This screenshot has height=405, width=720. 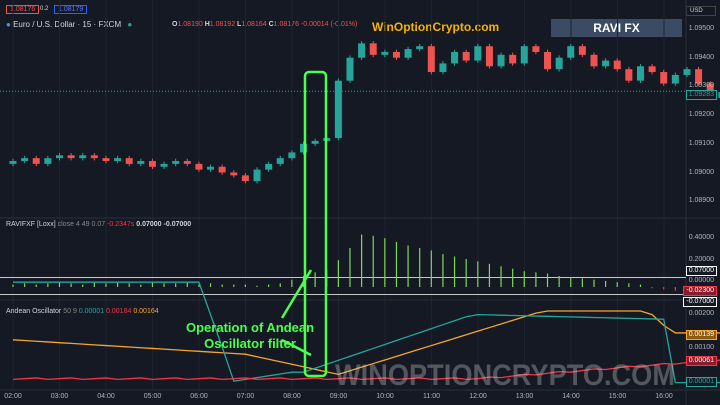 What do you see at coordinates (701, 347) in the screenshot?
I see `andean-axis-label: 0.00100` at bounding box center [701, 347].